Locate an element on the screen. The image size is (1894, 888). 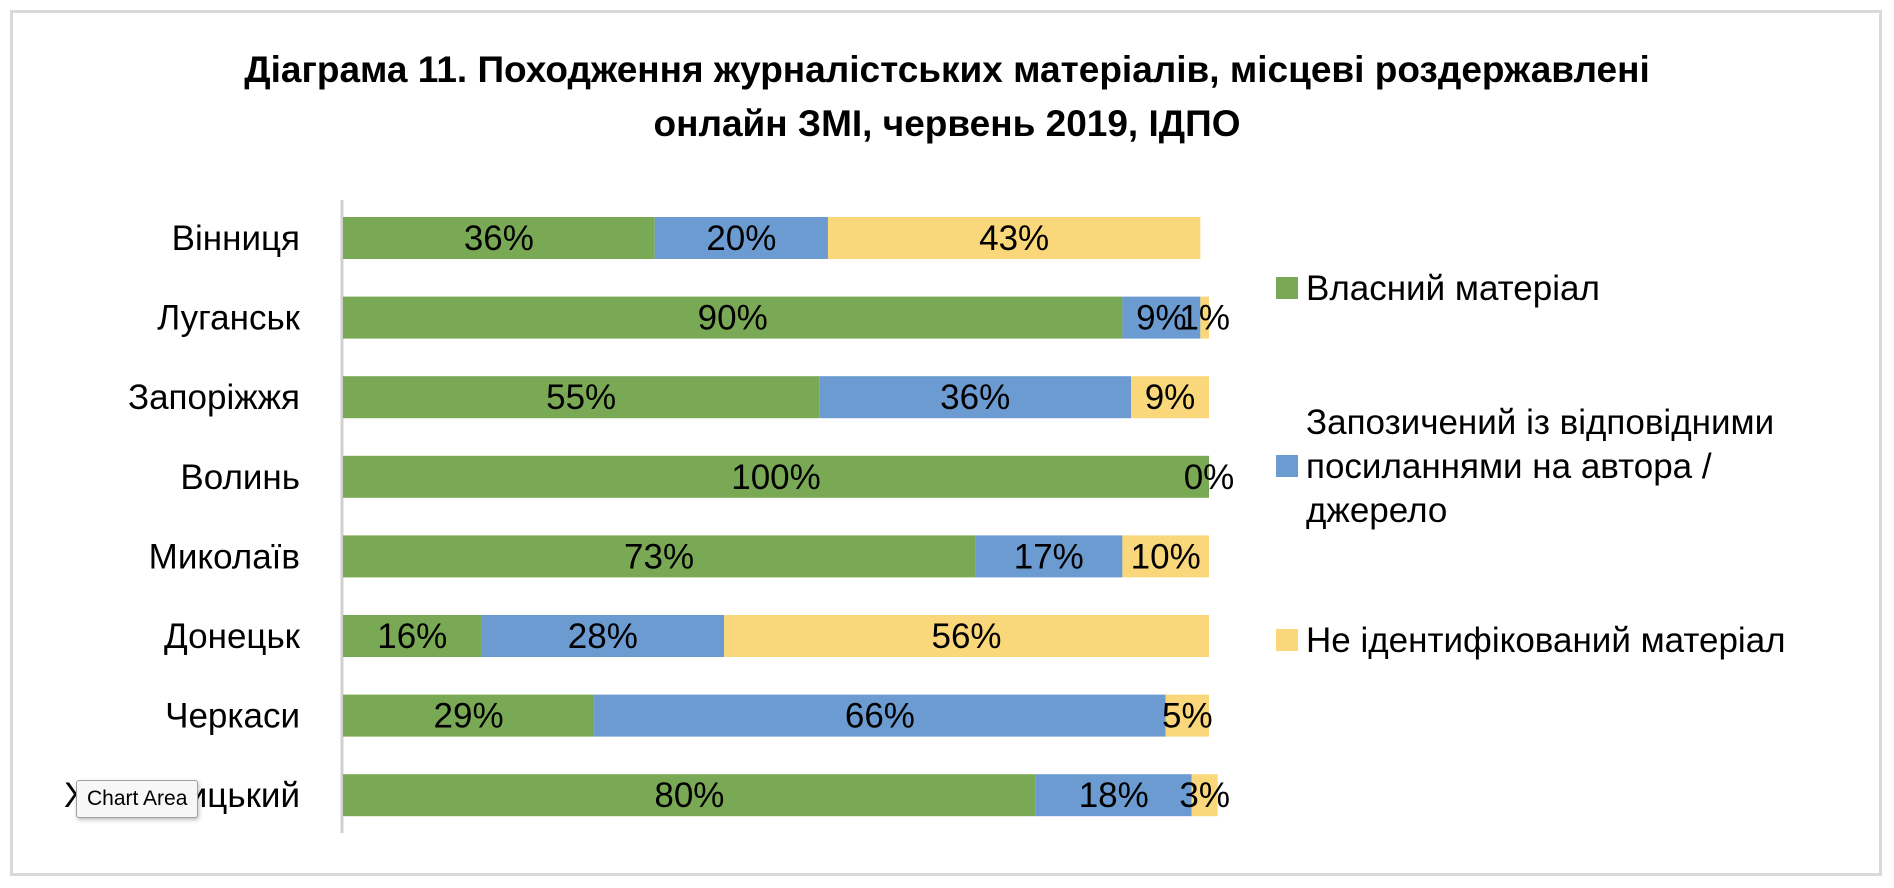
legend-label: Власний матеріал is located at coordinates (1453, 288).